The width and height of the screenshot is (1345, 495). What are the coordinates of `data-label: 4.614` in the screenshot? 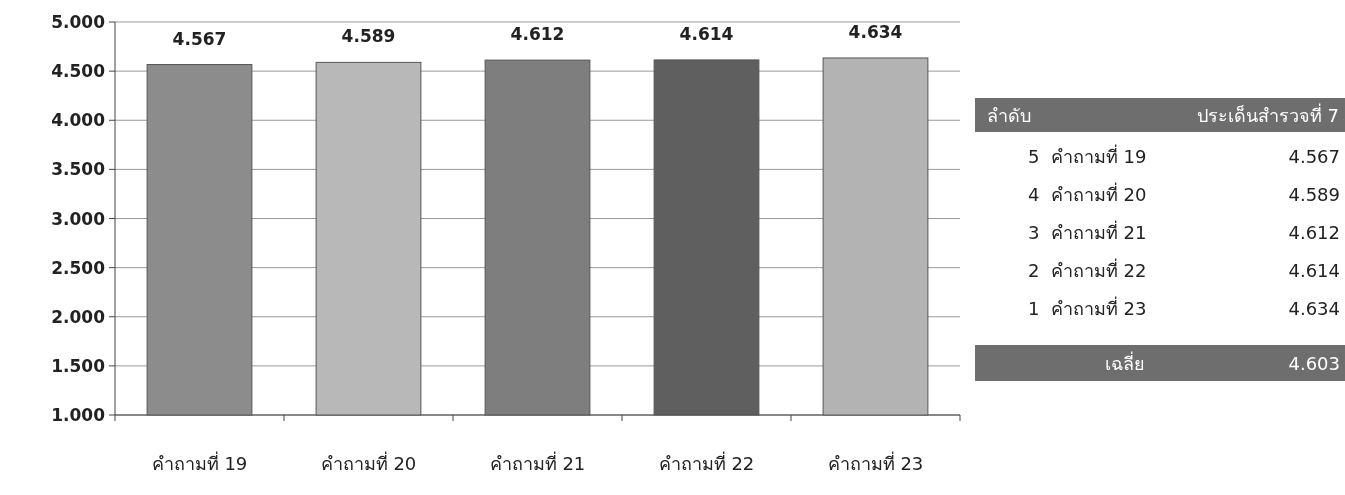 It's located at (706, 33).